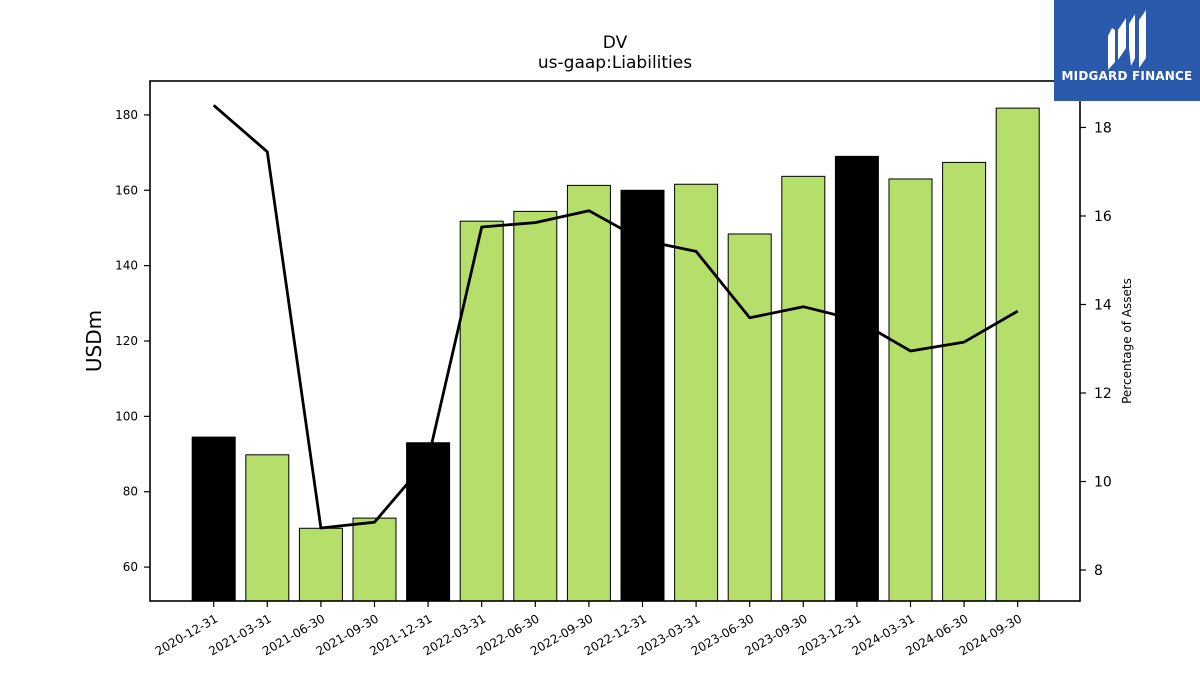 This screenshot has width=1200, height=675. I want to click on y-tick-label: 160, so click(126, 190).